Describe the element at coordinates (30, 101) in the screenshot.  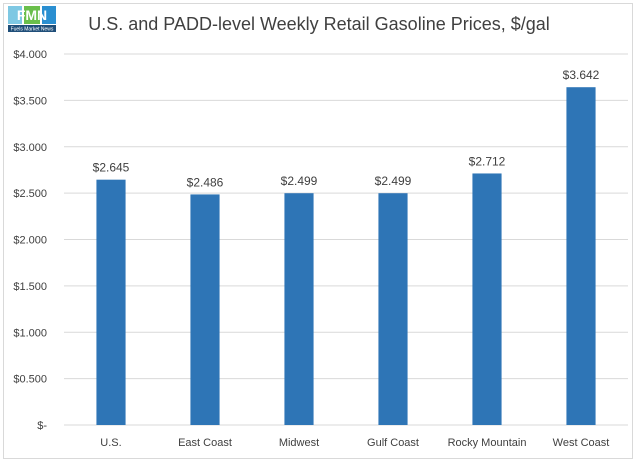
I see `y-tick-label: $3.500` at that location.